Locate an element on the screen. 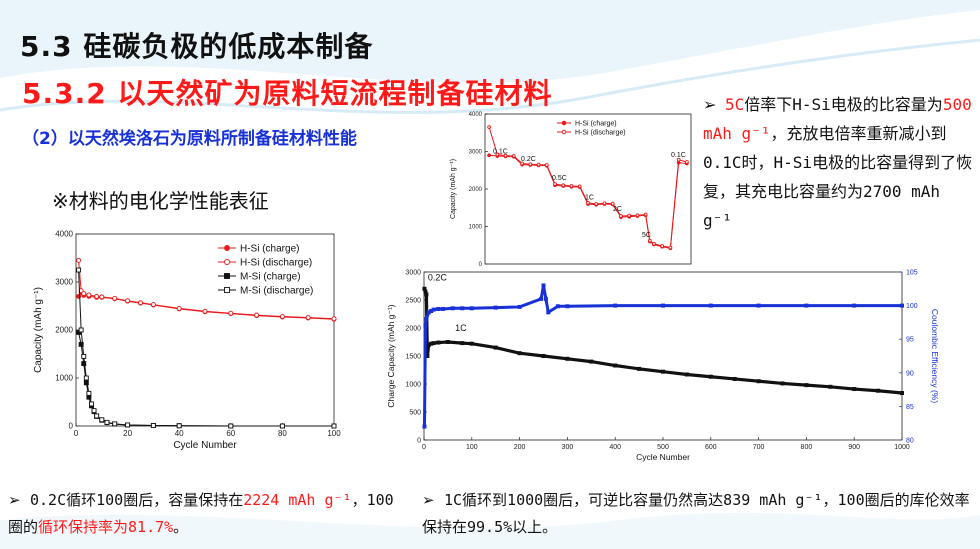 The image size is (980, 549). note-right-value: 500 mAh g⁻¹ is located at coordinates (837, 119).